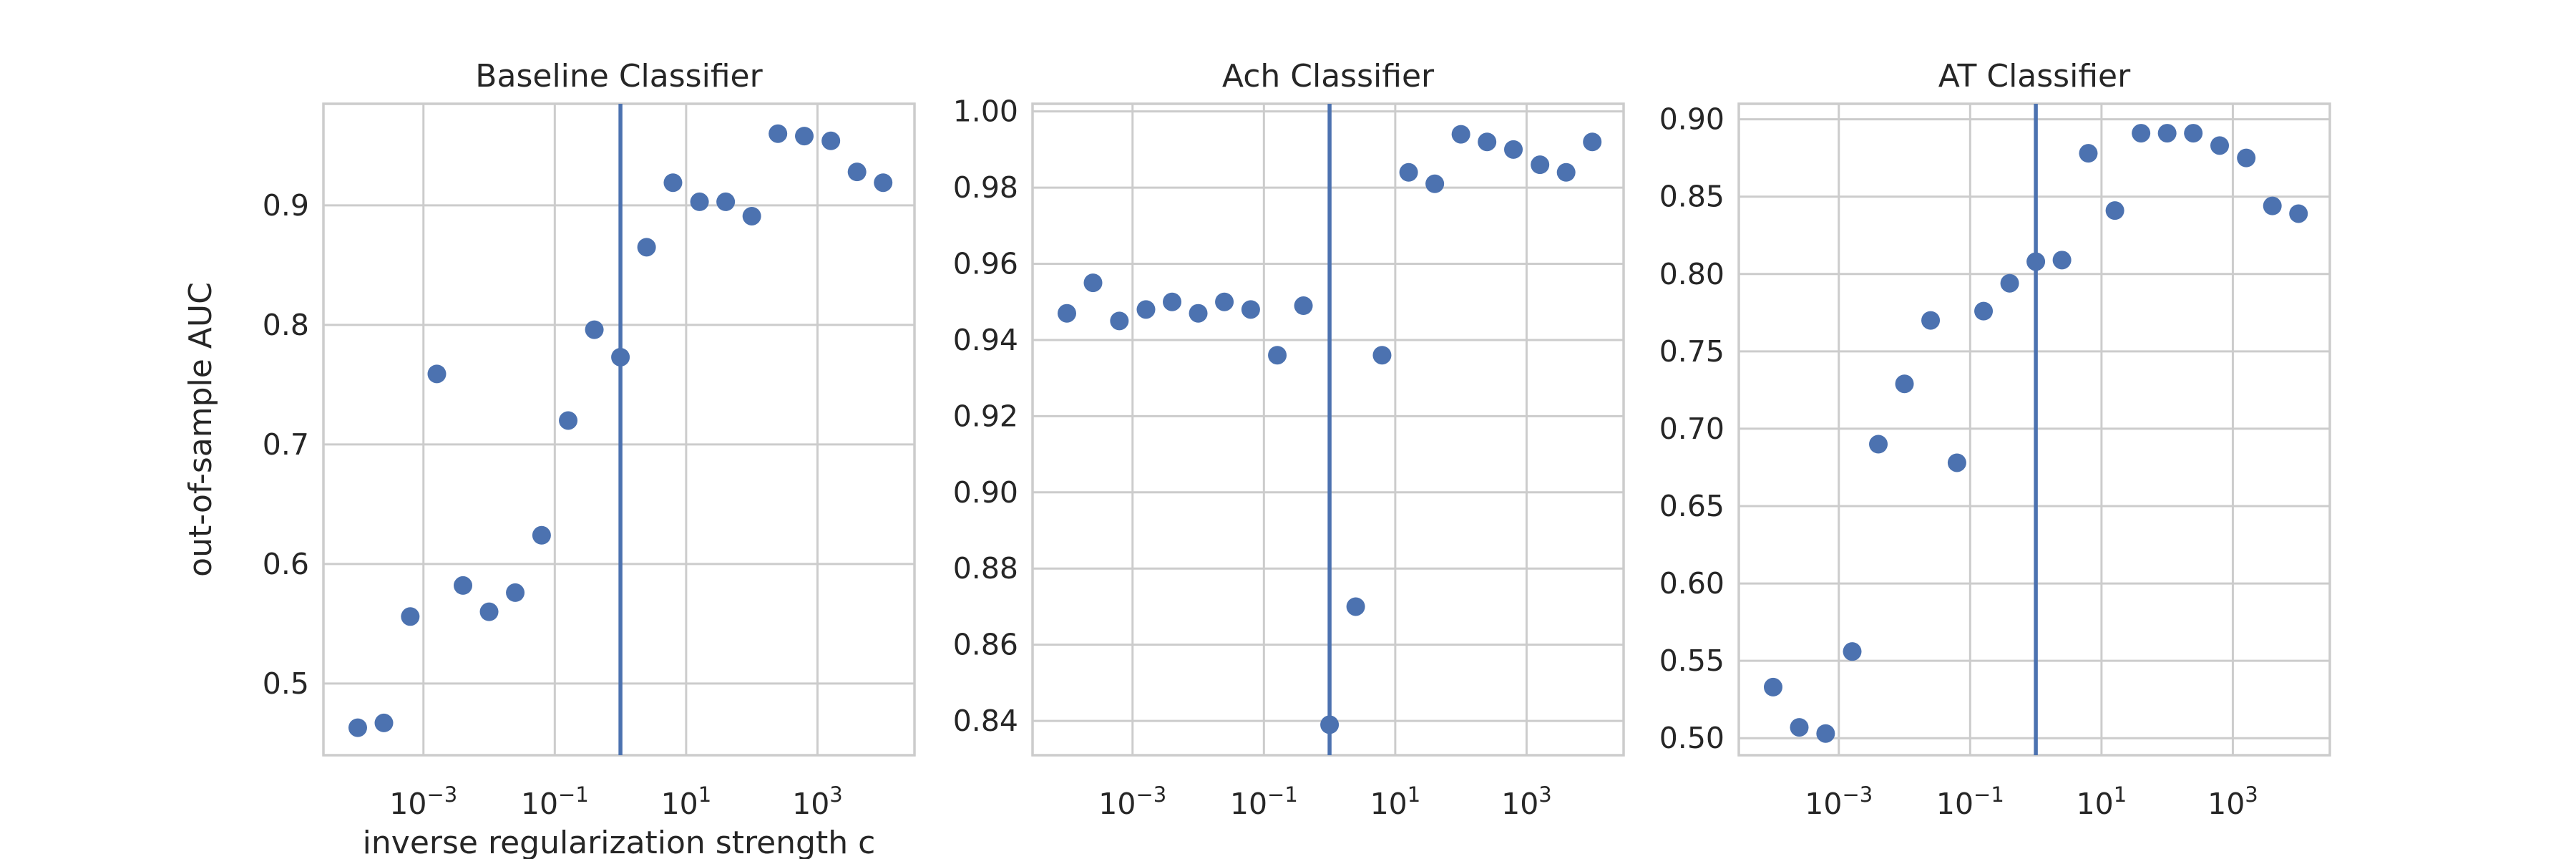  What do you see at coordinates (1691, 429) in the screenshot?
I see `y-tick-label: 0.70` at bounding box center [1691, 429].